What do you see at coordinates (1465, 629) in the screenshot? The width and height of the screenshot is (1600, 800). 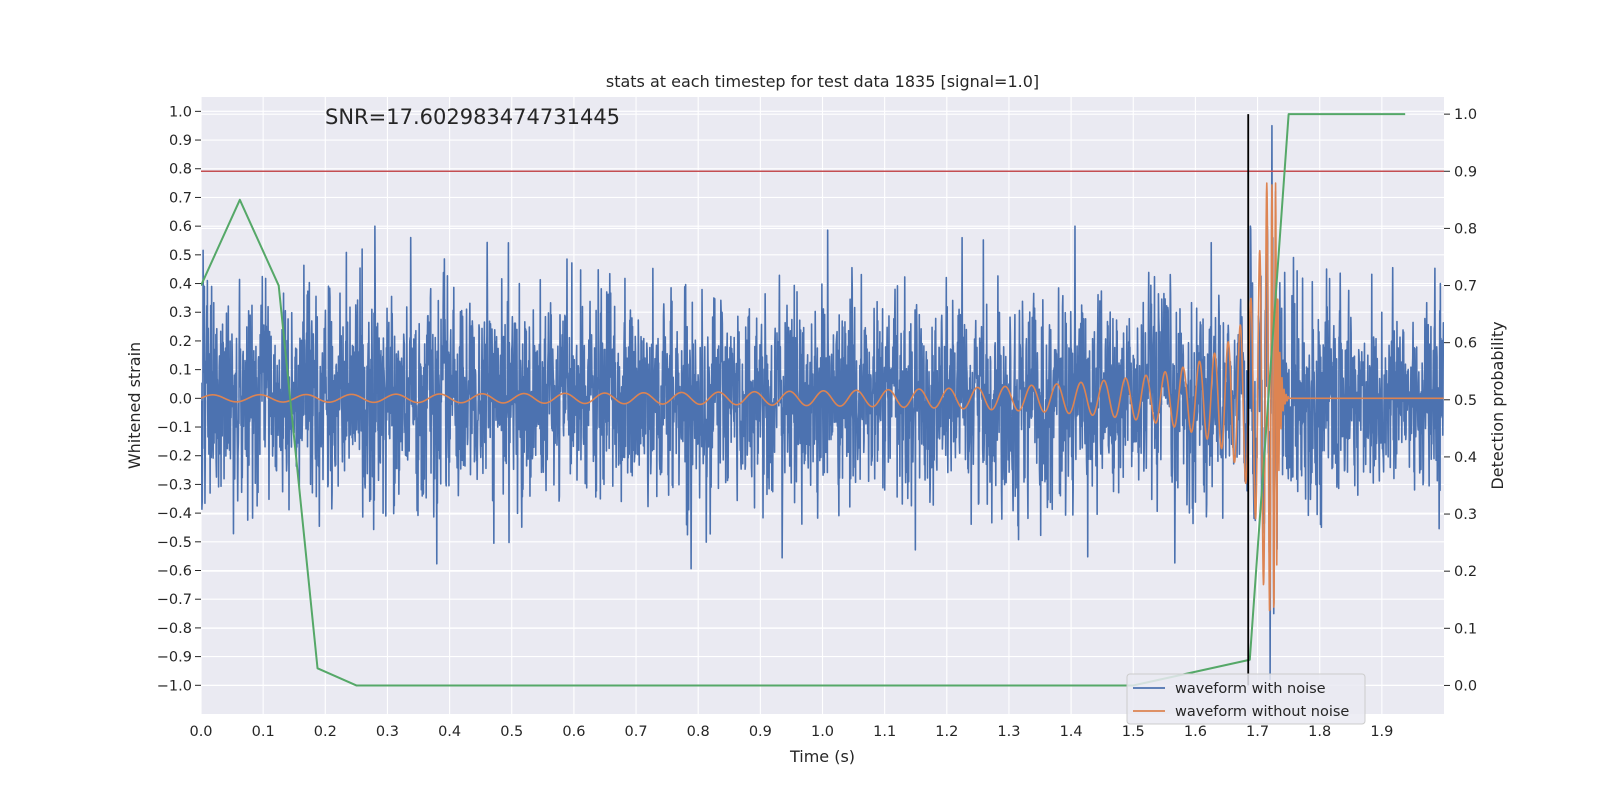 I see `y2-tick-label: 0.1` at bounding box center [1465, 629].